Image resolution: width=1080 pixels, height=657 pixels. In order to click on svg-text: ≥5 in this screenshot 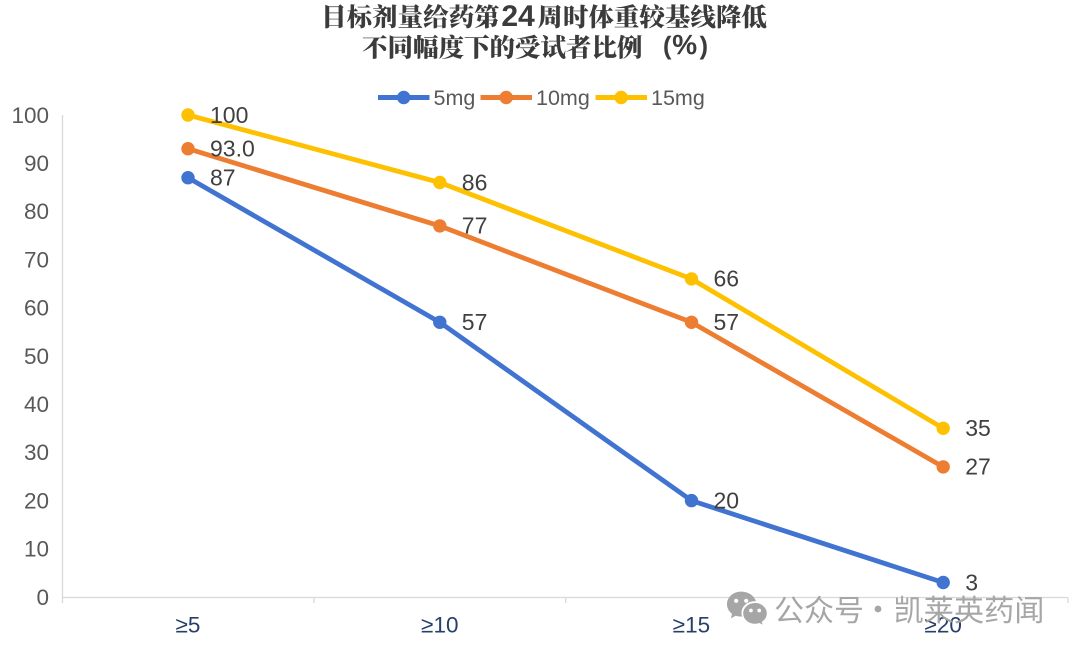, I will do `click(188, 625)`.